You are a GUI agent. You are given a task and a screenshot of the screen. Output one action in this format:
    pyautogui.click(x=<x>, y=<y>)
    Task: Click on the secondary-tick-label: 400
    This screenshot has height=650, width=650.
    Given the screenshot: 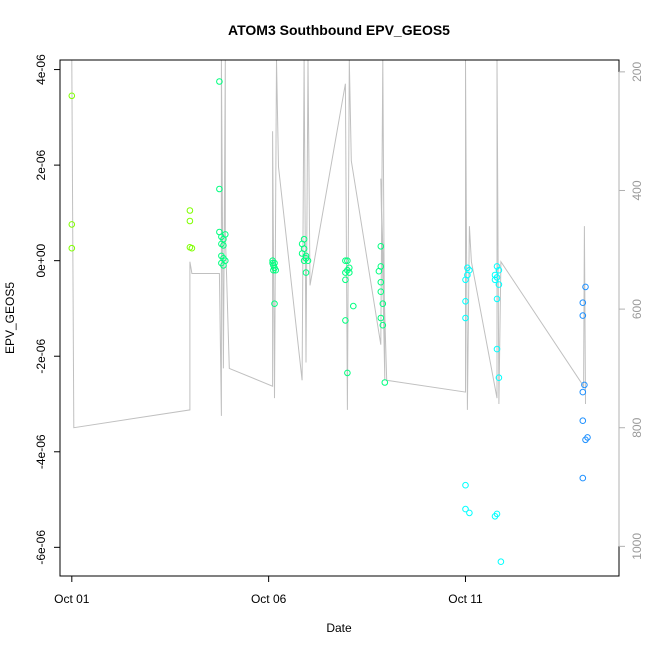 What is the action you would take?
    pyautogui.click(x=637, y=190)
    